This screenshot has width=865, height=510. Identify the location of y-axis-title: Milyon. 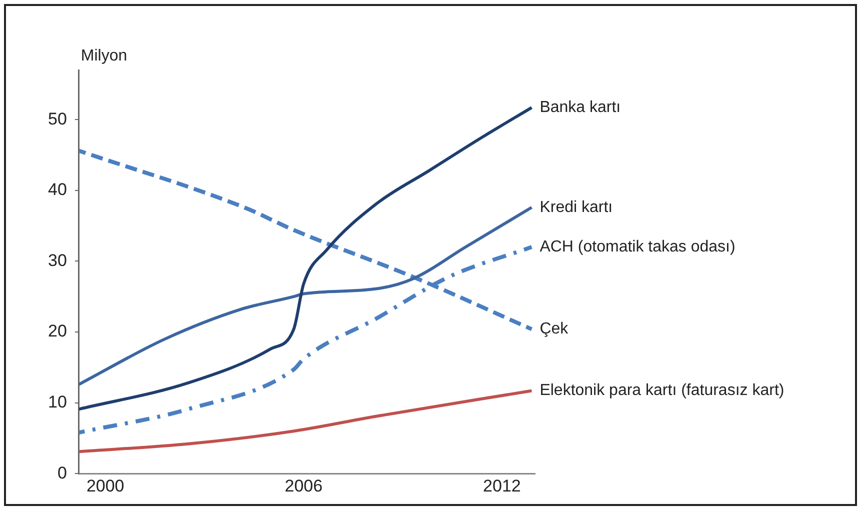
(104, 55).